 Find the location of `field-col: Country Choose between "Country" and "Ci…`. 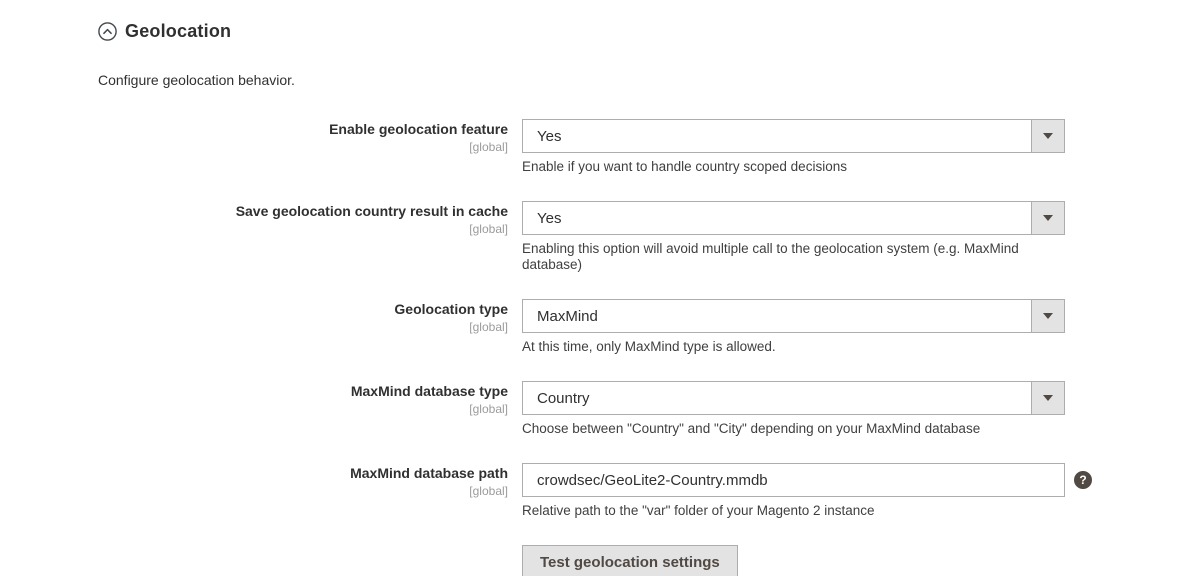

field-col: Country Choose between "Country" and "Ci… is located at coordinates (793, 409).